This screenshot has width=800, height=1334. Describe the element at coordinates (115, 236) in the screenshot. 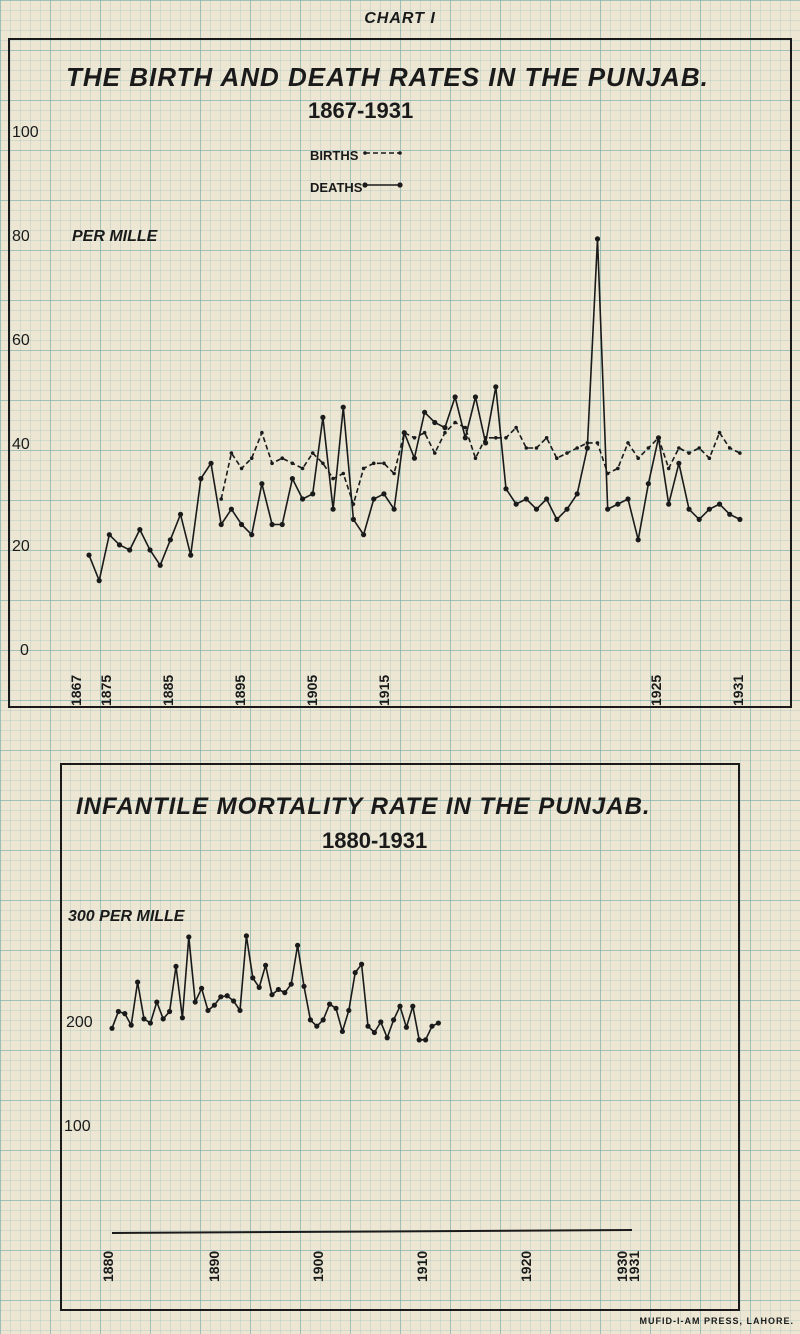

I see `chart1-unit-label: PER MILLE` at that location.